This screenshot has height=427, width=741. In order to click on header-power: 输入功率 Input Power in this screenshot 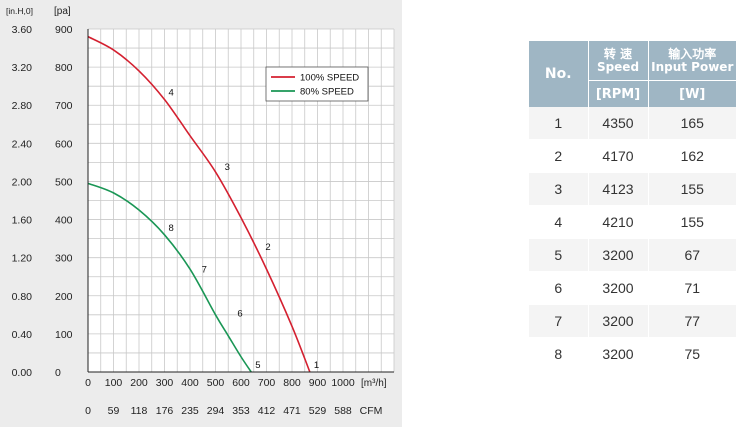, I will do `click(692, 61)`.